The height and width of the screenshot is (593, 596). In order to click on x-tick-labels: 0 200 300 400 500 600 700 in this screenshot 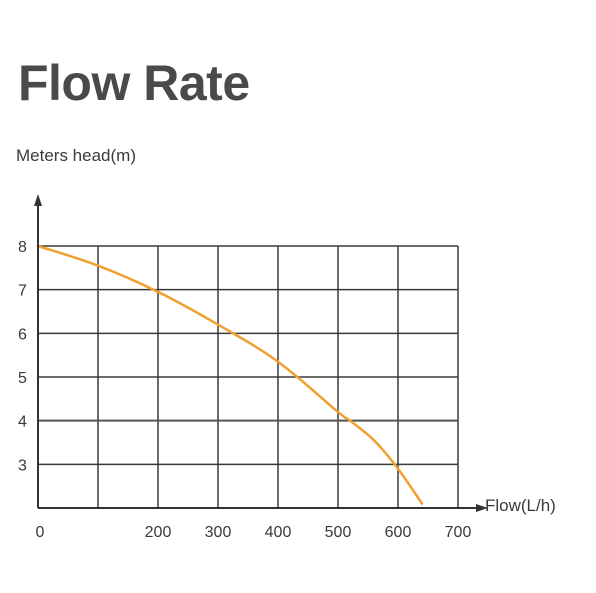, I will do `click(254, 532)`.